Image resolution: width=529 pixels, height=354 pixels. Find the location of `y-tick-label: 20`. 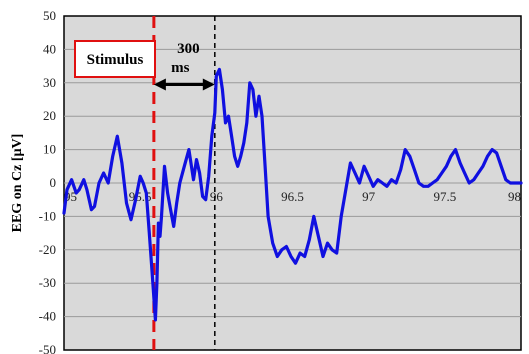

y-tick-label: 20 is located at coordinates (49, 115).